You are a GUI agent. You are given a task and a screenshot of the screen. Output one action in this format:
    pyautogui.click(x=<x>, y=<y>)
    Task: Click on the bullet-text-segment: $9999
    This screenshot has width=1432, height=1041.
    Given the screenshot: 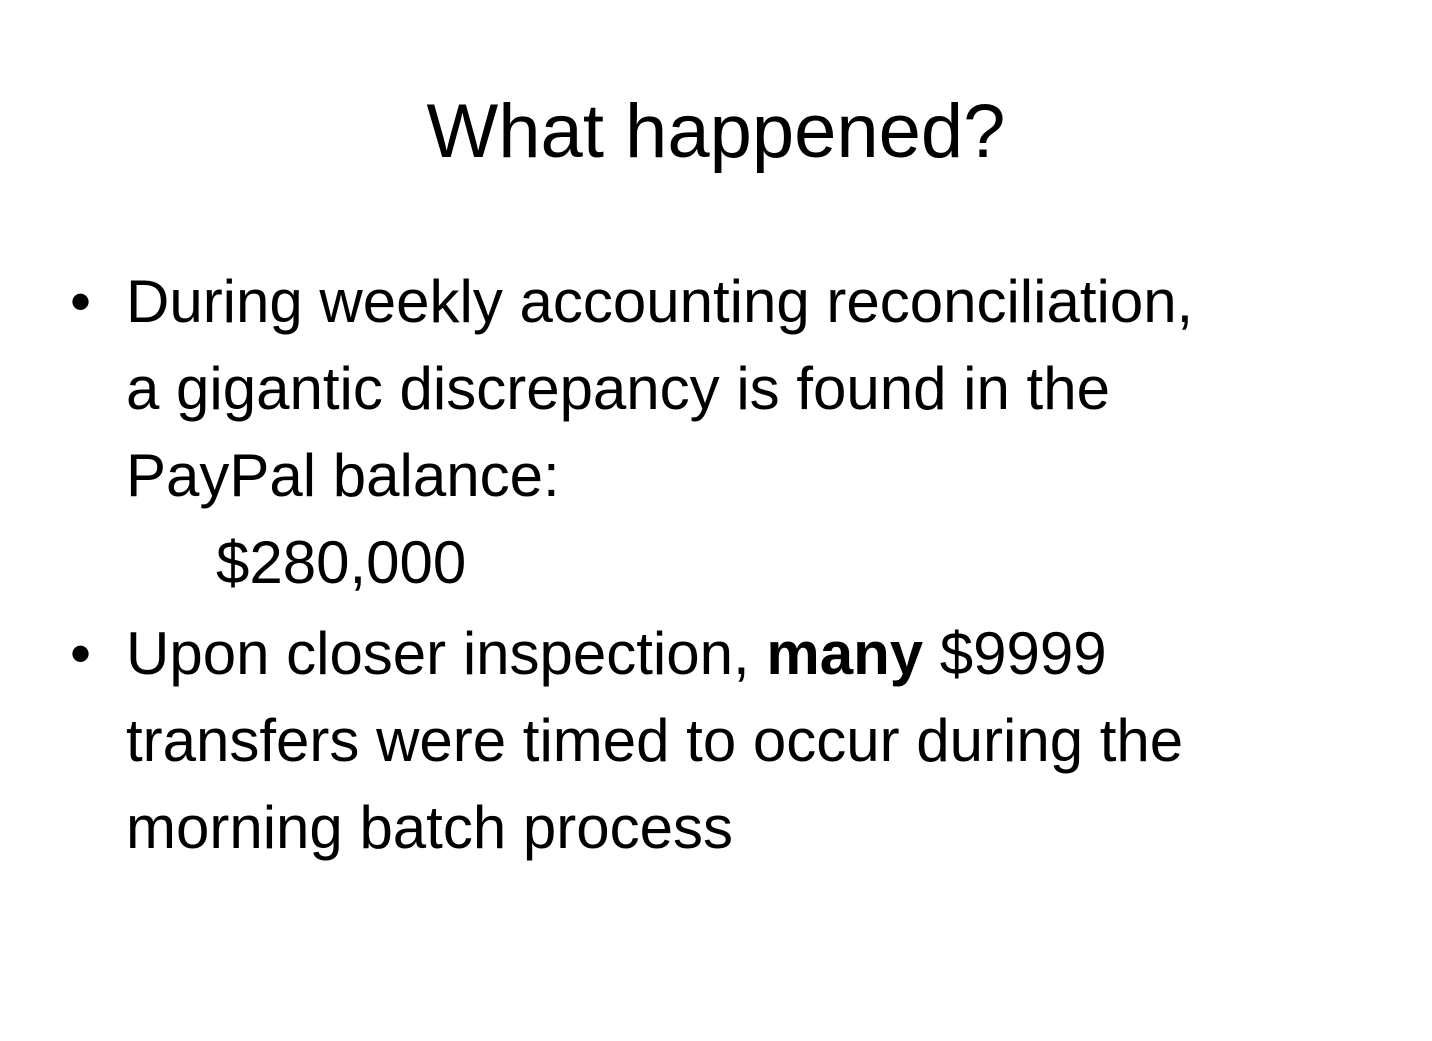 What is the action you would take?
    pyautogui.click(x=1015, y=653)
    